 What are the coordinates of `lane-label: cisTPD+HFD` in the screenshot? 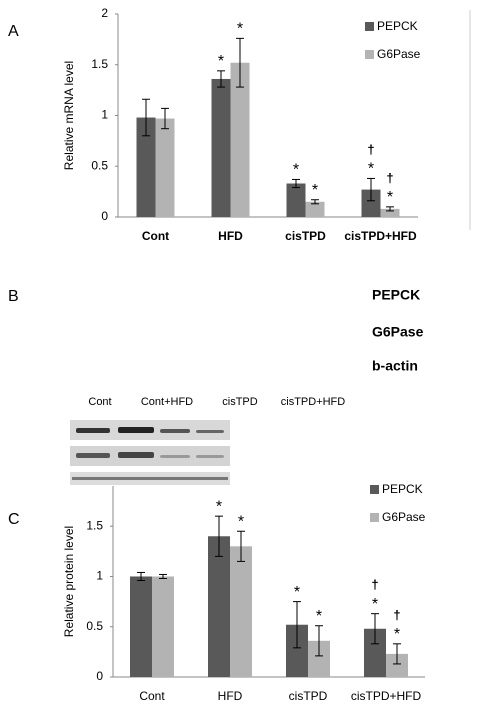 It's located at (313, 402).